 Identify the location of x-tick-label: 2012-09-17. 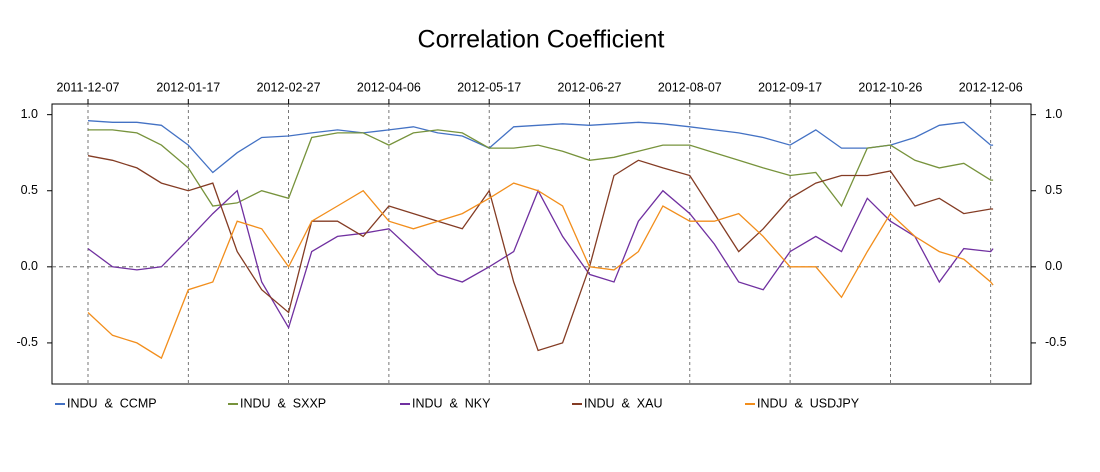
(790, 87).